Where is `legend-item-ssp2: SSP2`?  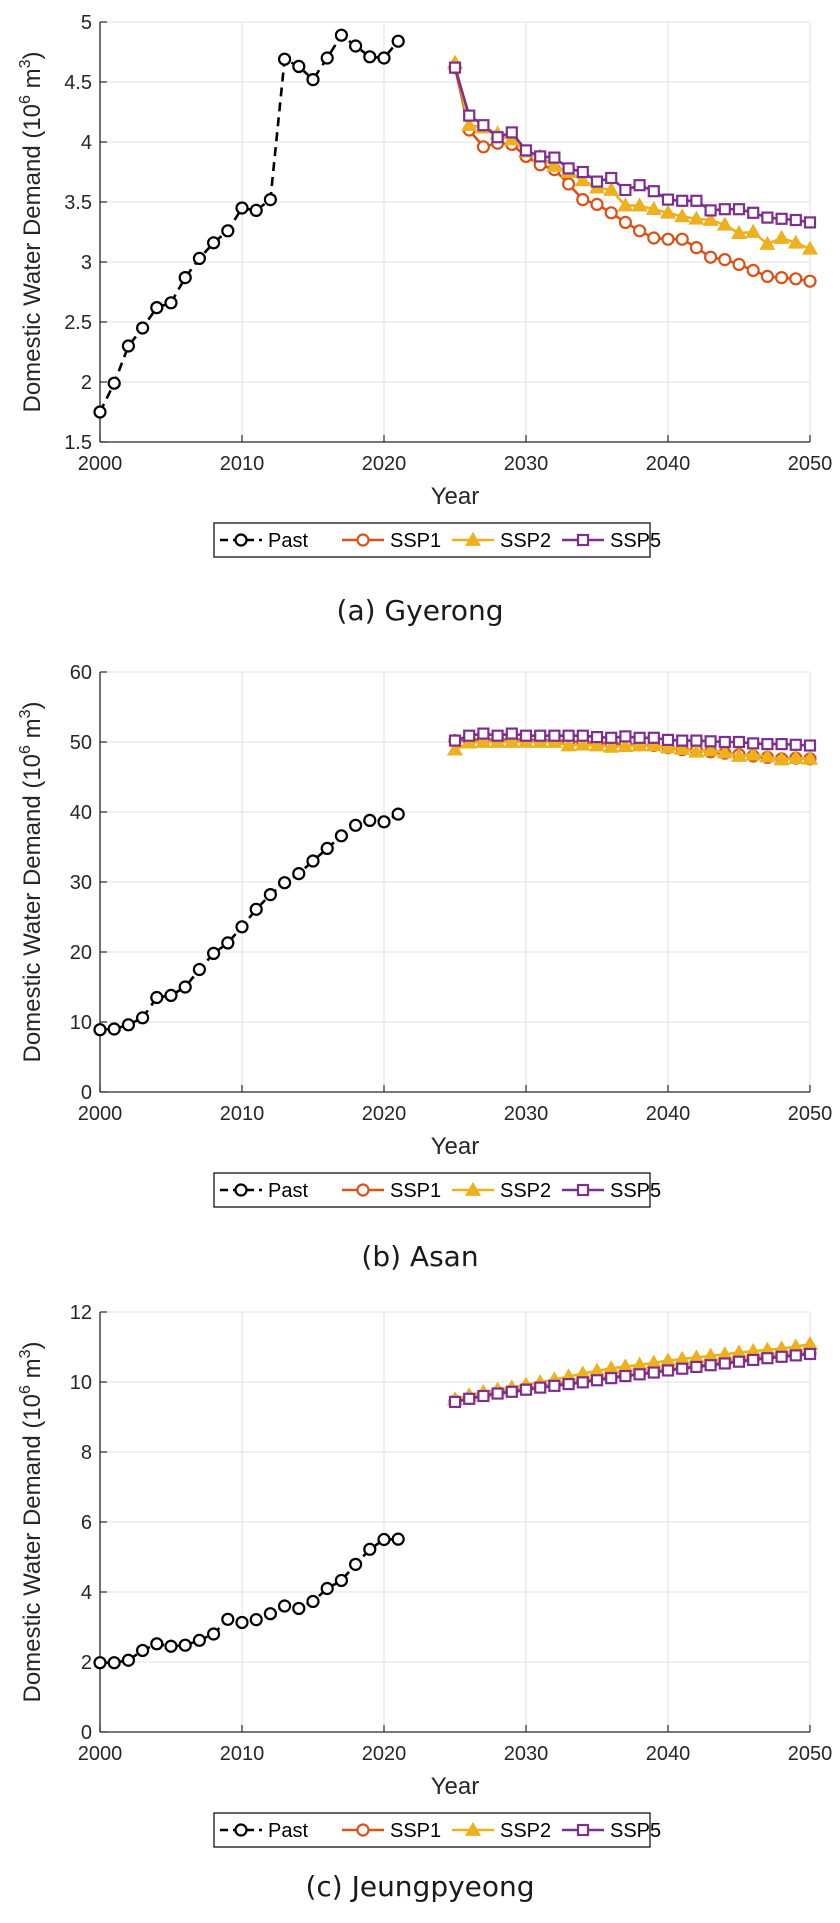
legend-item-ssp2: SSP2 is located at coordinates (501, 1831).